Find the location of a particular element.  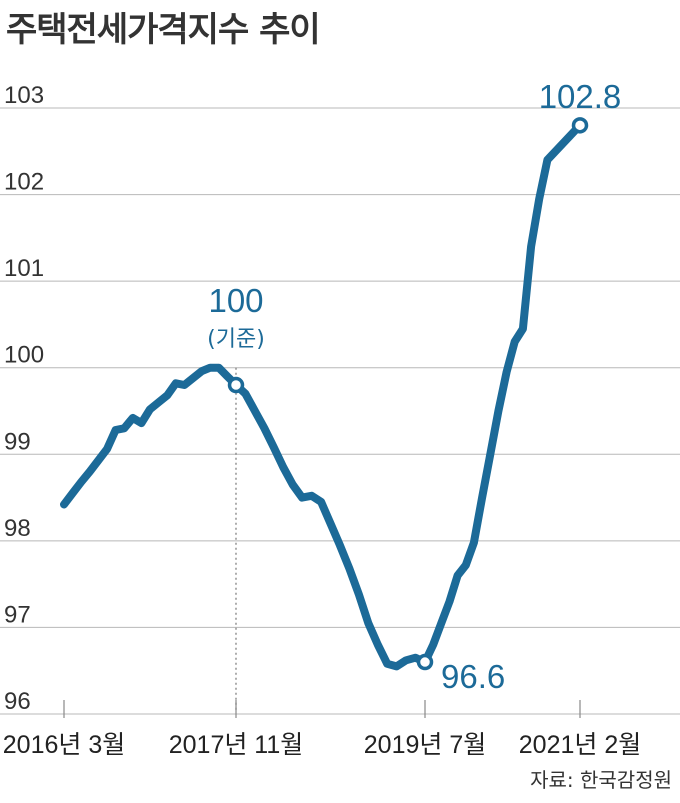

y-tick-label: 97 is located at coordinates (17, 614).